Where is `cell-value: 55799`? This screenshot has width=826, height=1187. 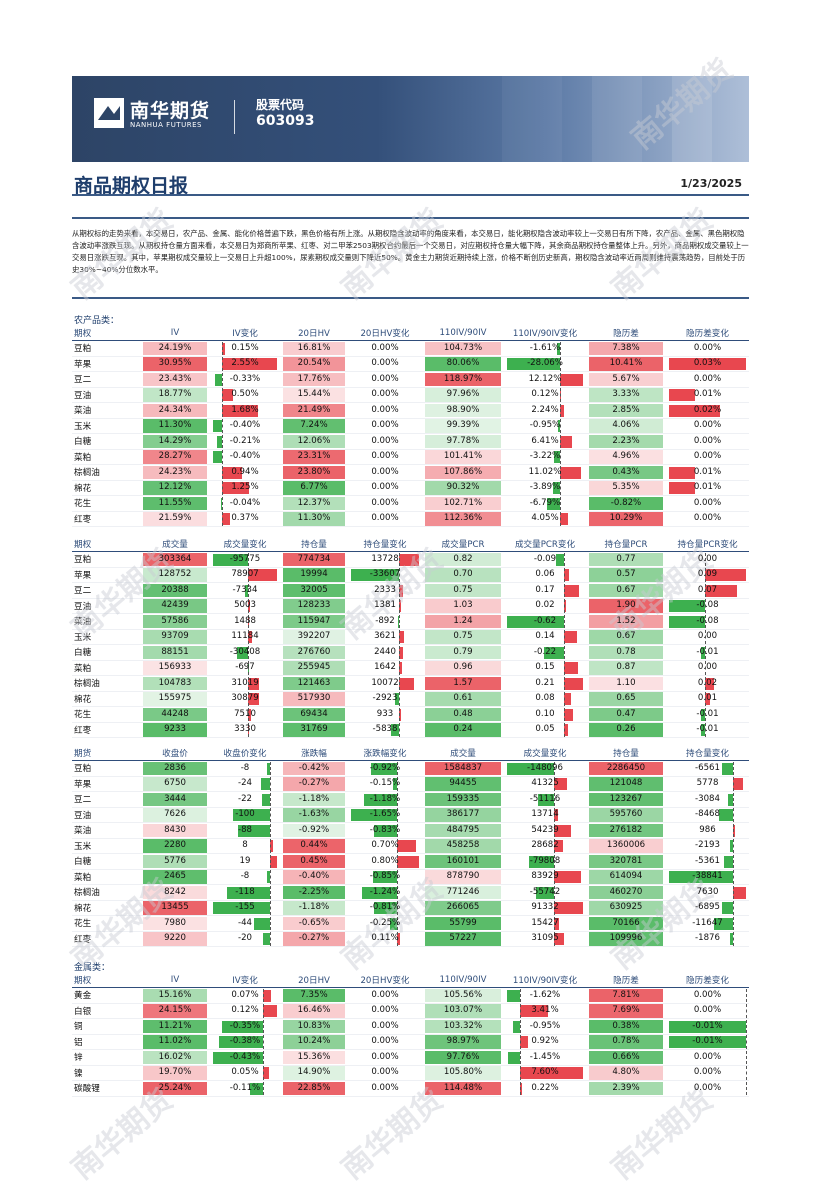 cell-value: 55799 is located at coordinates (463, 922).